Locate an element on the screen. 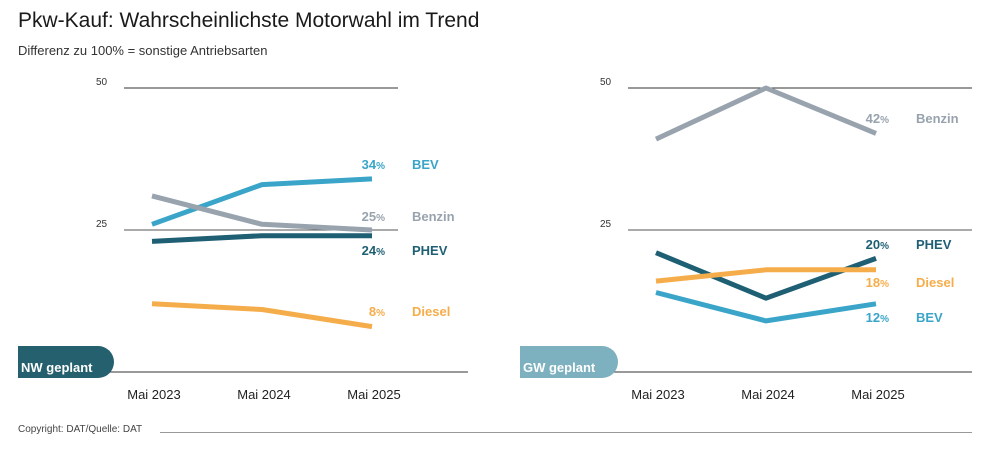 This screenshot has height=456, width=1000. copyright-footer: Copyright: DAT/Quelle: DAT is located at coordinates (80, 429).